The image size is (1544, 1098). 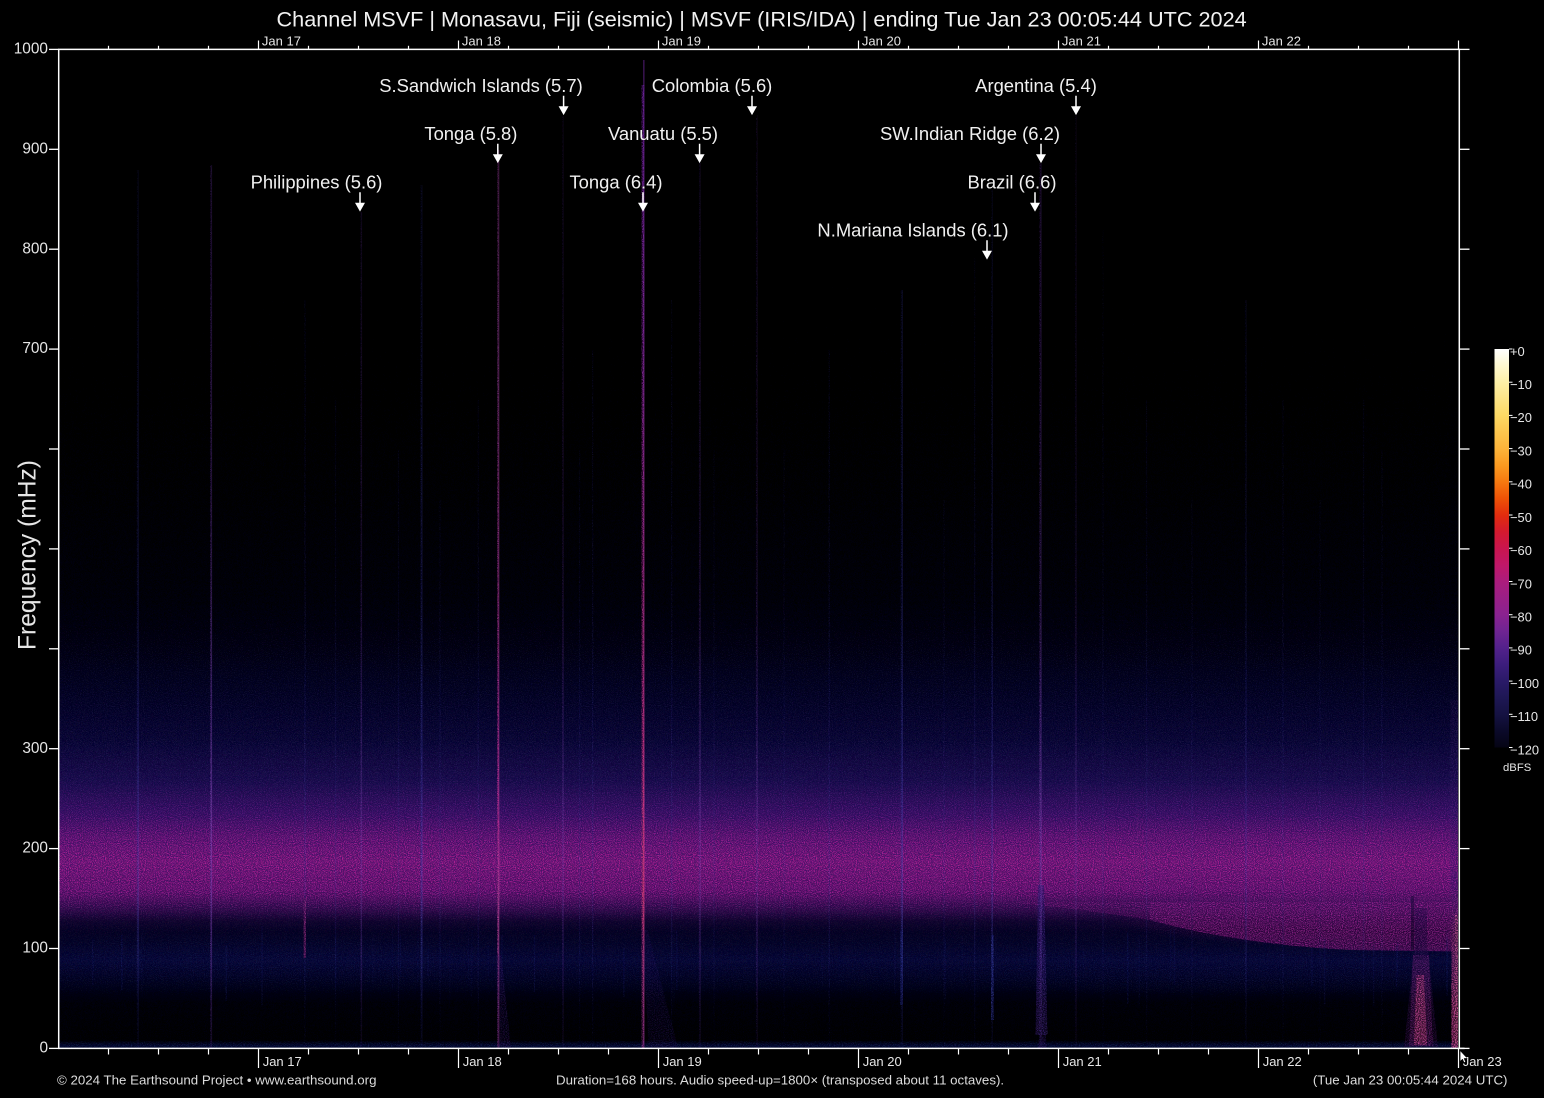 I want to click on svg-text: 900, so click(x=35, y=148).